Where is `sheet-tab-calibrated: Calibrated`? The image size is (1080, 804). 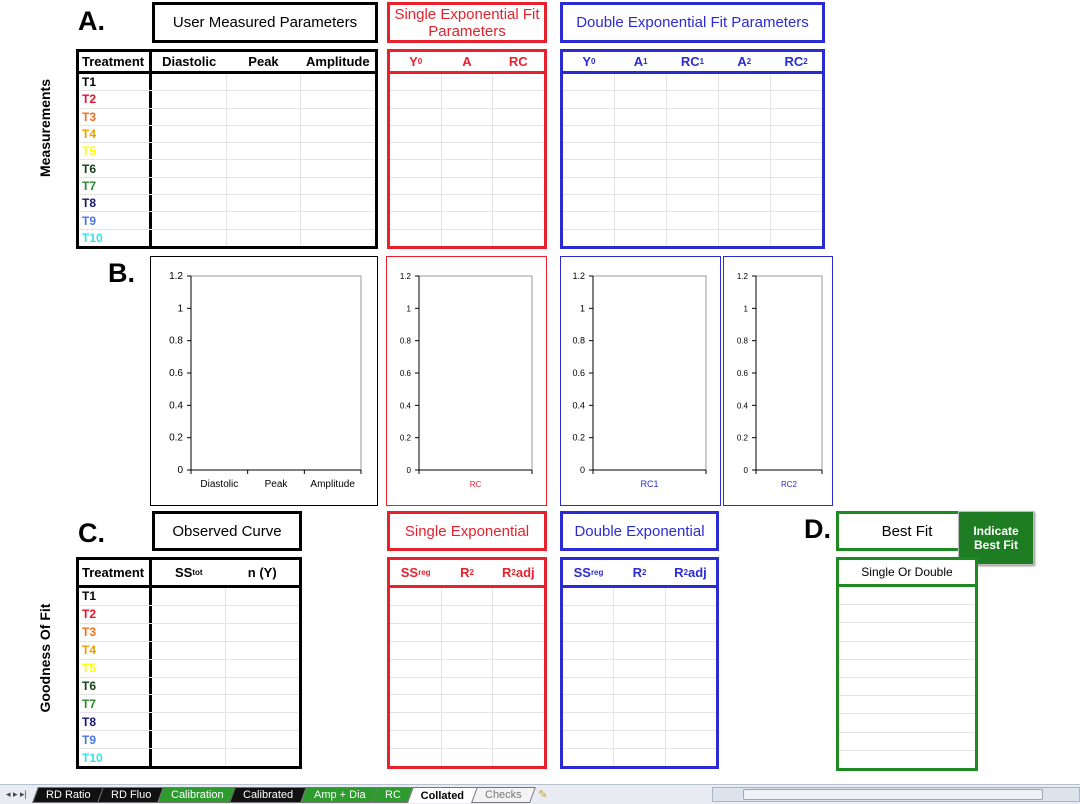 sheet-tab-calibrated: Calibrated is located at coordinates (268, 794).